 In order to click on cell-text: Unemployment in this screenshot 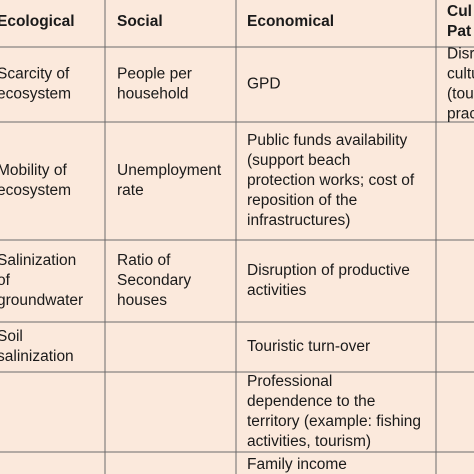, I will do `click(169, 170)`.